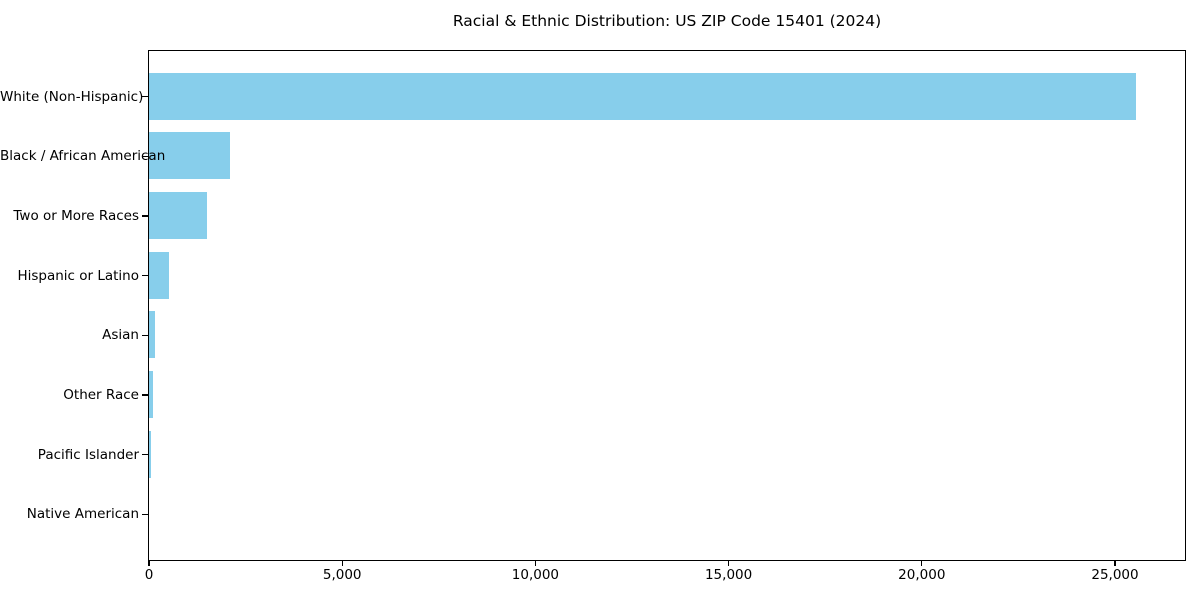 The image size is (1200, 600). I want to click on x-tick-label: 10,000, so click(535, 575).